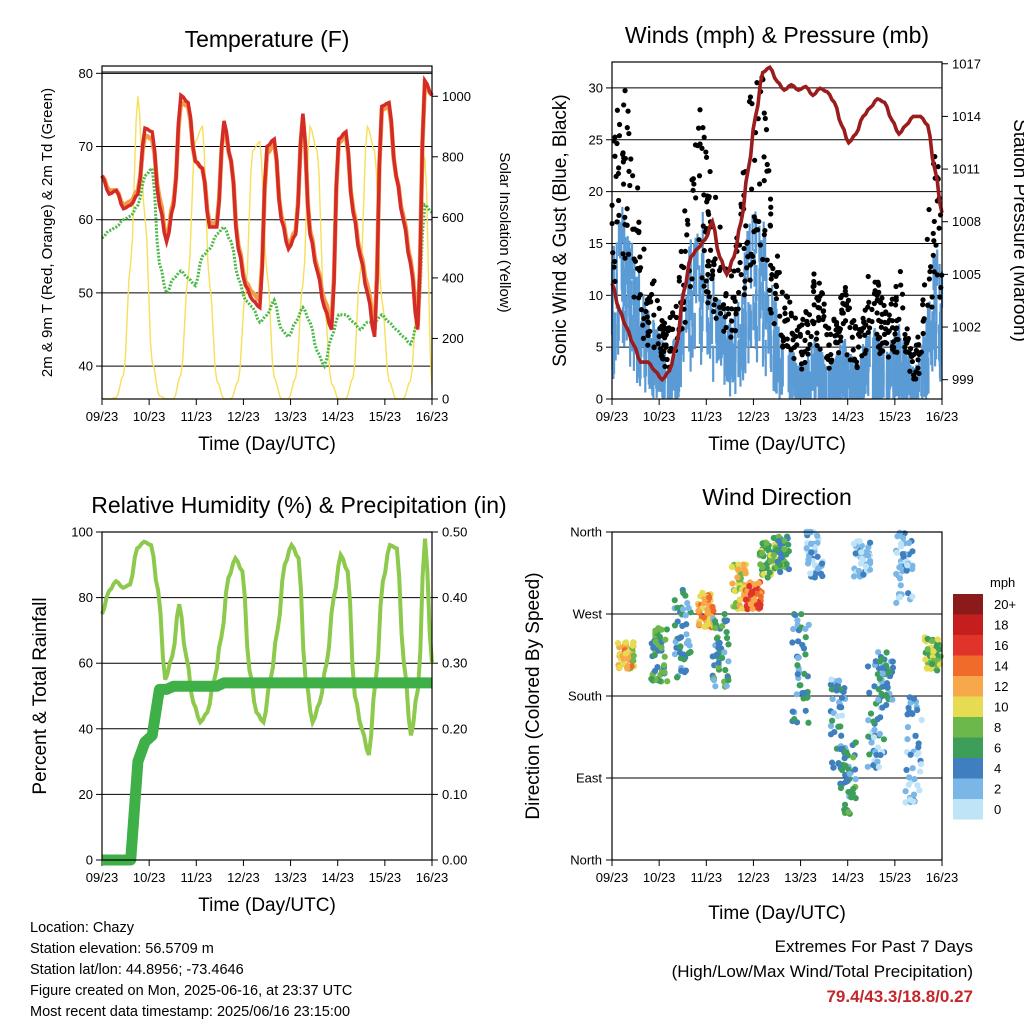 The image size is (1024, 1024). Describe the element at coordinates (596, 191) in the screenshot. I see `y-tick-label: 20` at that location.